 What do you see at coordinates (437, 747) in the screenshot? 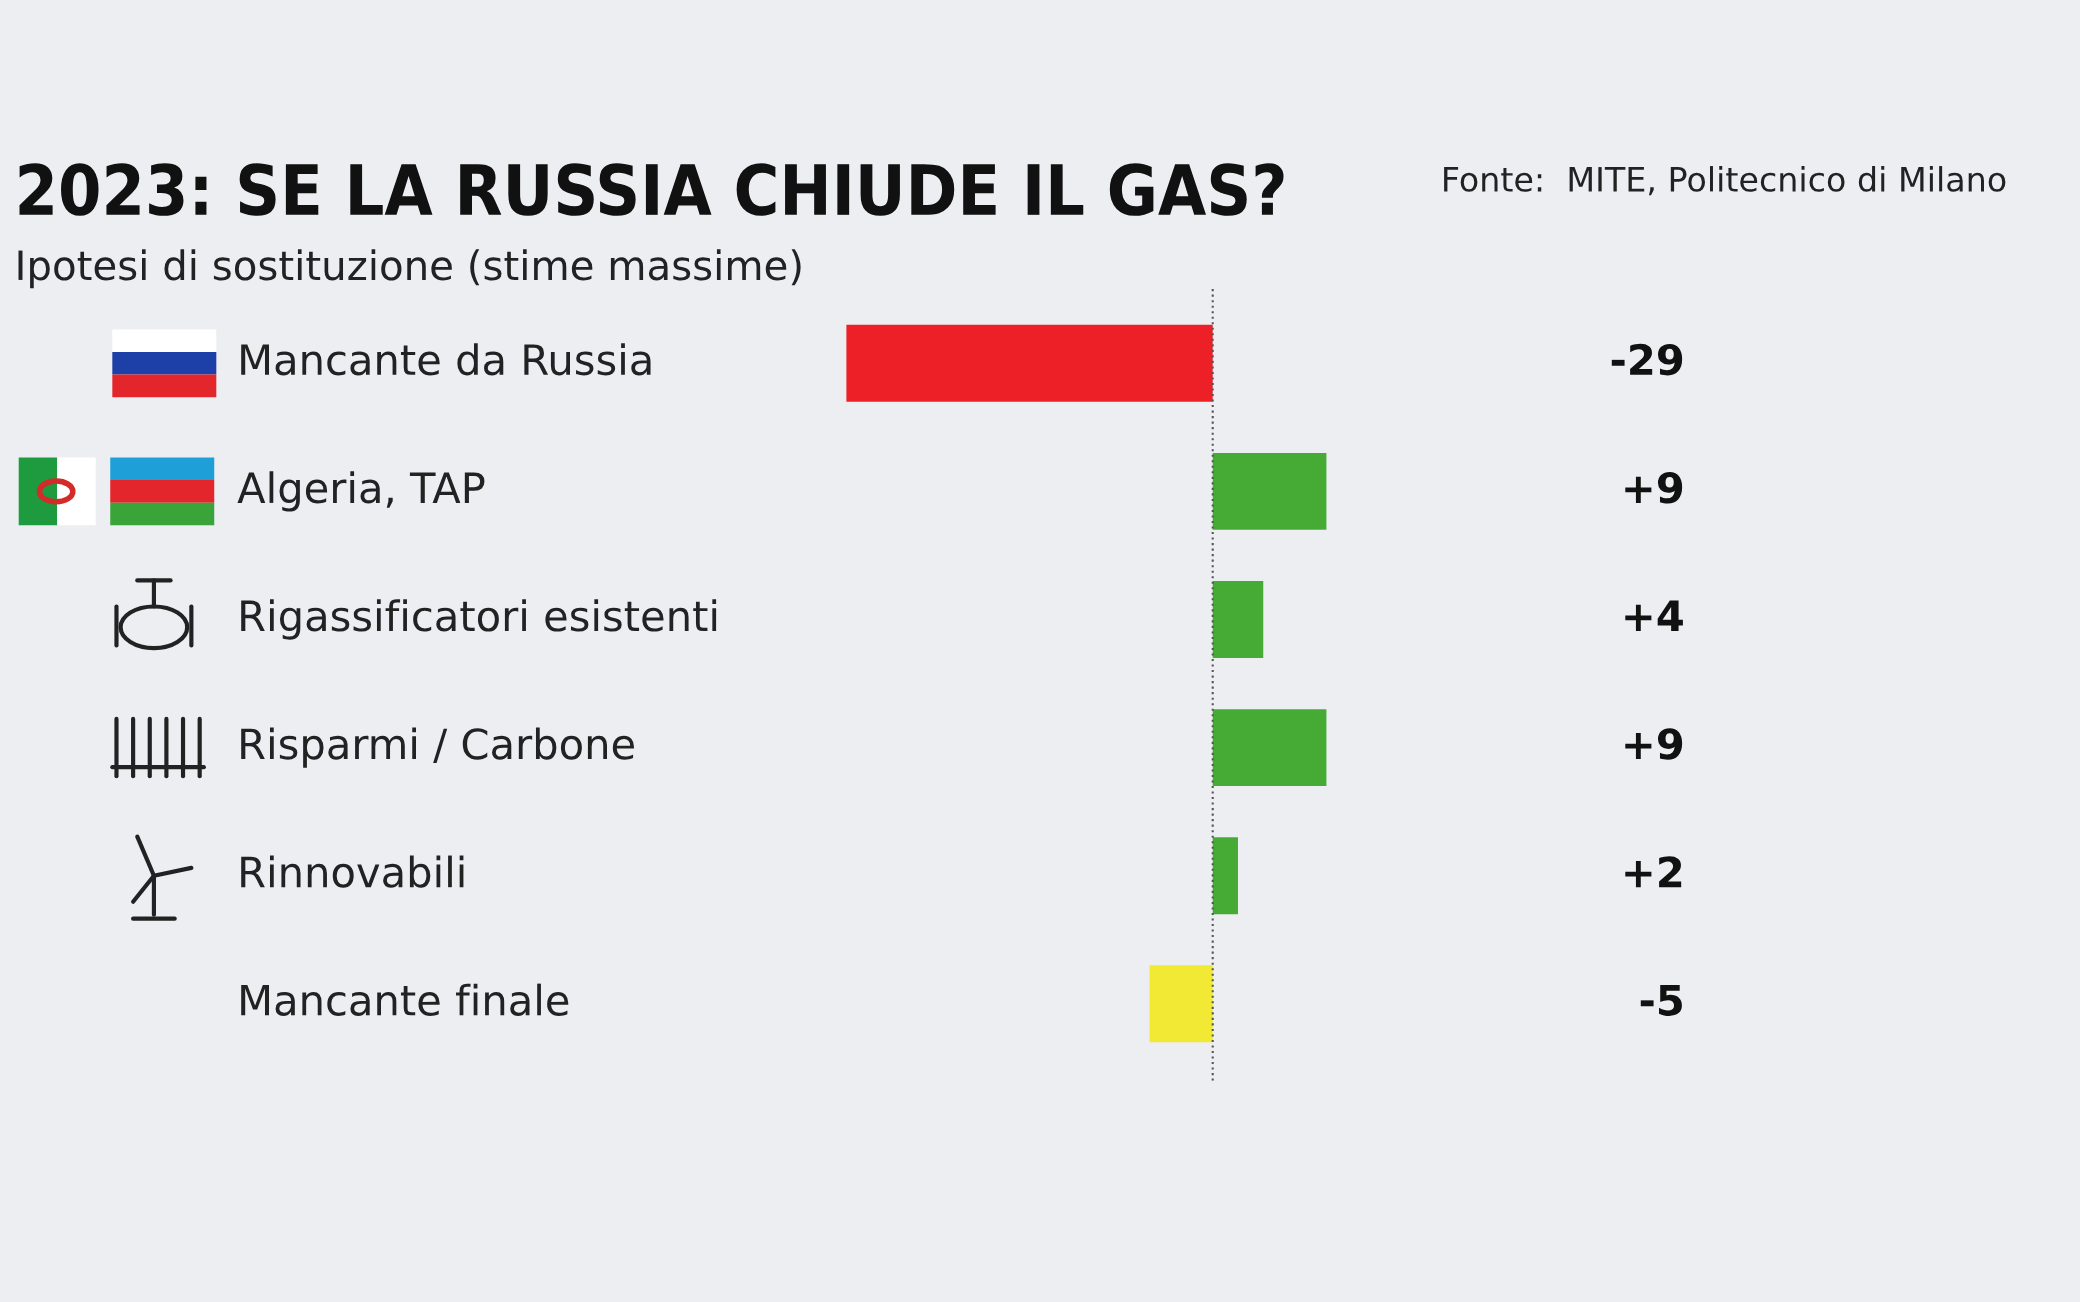
I see `y-tick-label: Risparmi / Carbone` at bounding box center [437, 747].